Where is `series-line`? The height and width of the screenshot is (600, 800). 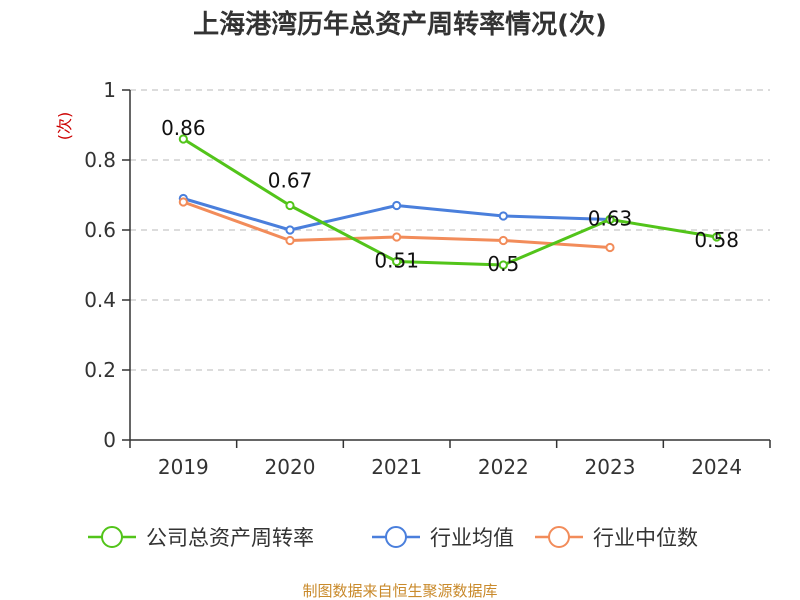 series-line is located at coordinates (449, 202).